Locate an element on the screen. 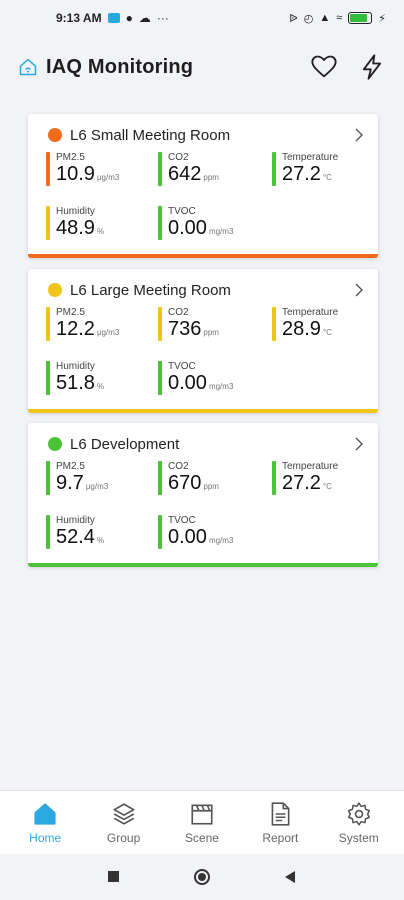 This screenshot has height=900, width=404. wifi-icon: ≈ is located at coordinates (339, 18).